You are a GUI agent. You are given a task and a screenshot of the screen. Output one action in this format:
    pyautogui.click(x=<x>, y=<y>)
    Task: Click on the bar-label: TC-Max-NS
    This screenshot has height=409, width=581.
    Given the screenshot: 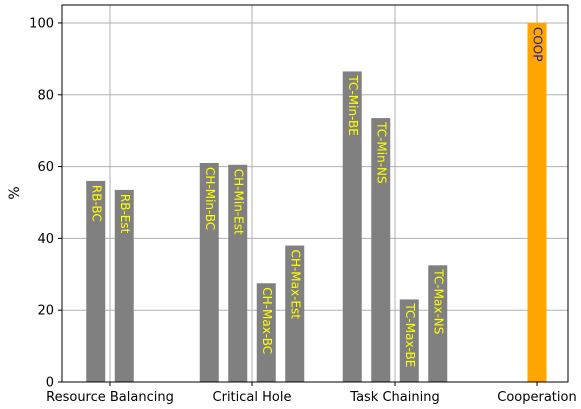 What is the action you would take?
    pyautogui.click(x=438, y=301)
    